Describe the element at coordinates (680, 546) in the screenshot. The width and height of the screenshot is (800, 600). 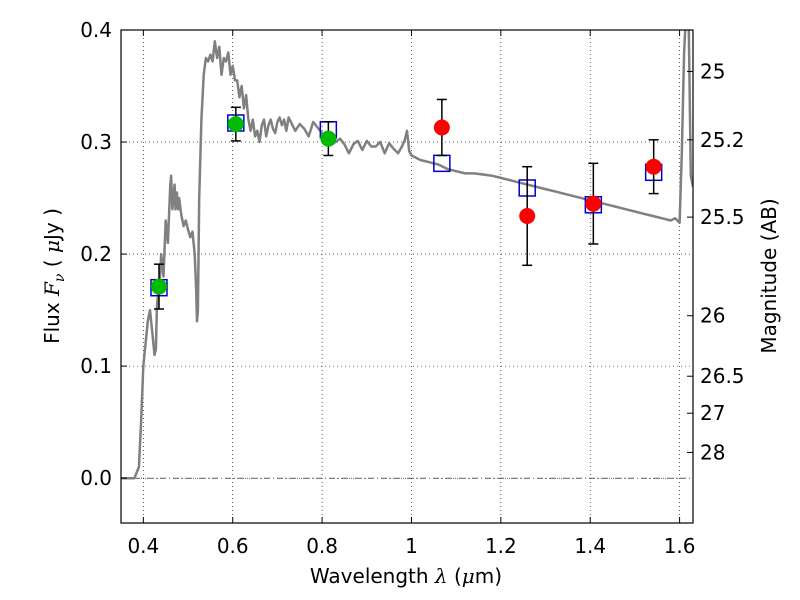
I see `x-tick-label: 1.6` at that location.